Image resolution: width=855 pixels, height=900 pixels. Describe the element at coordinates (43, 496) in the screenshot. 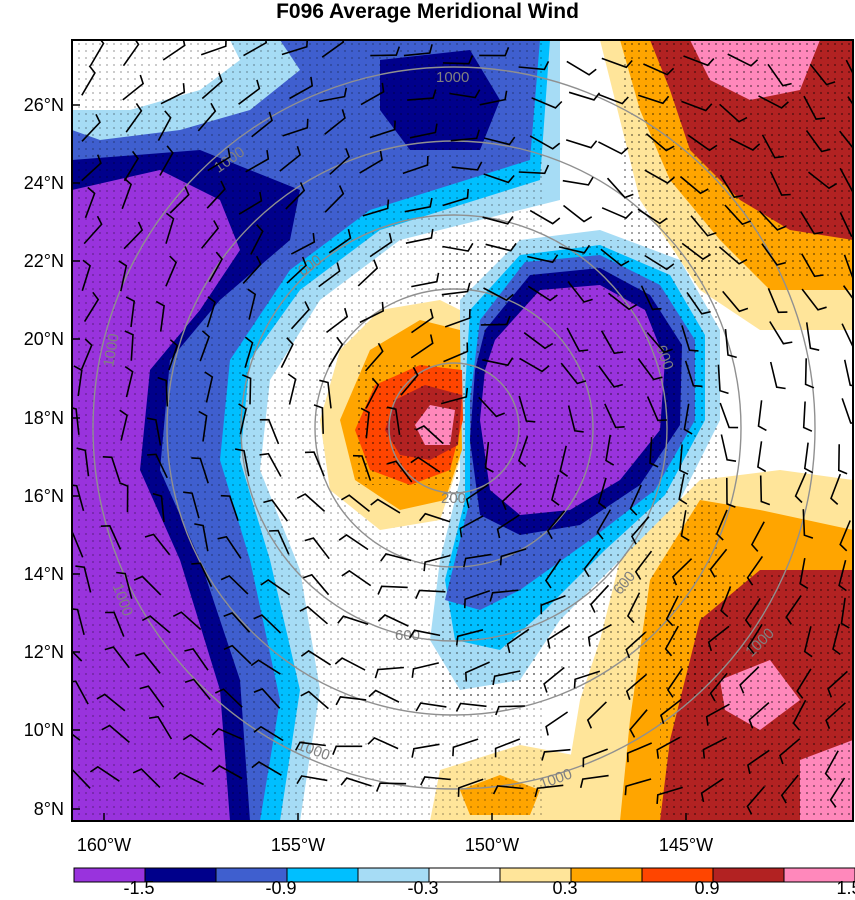

I see `lat-label-16n: 16°N` at that location.